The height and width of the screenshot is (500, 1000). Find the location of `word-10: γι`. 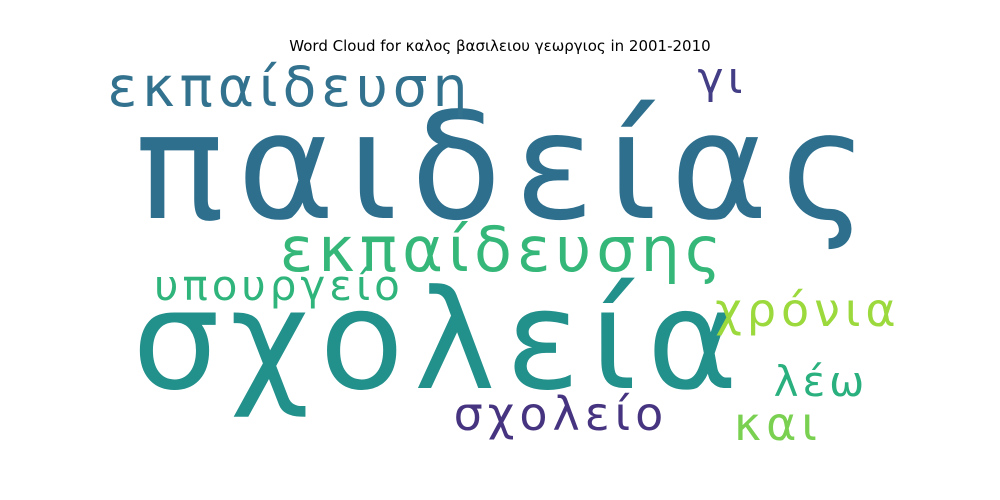

word-10: γι is located at coordinates (722, 78).